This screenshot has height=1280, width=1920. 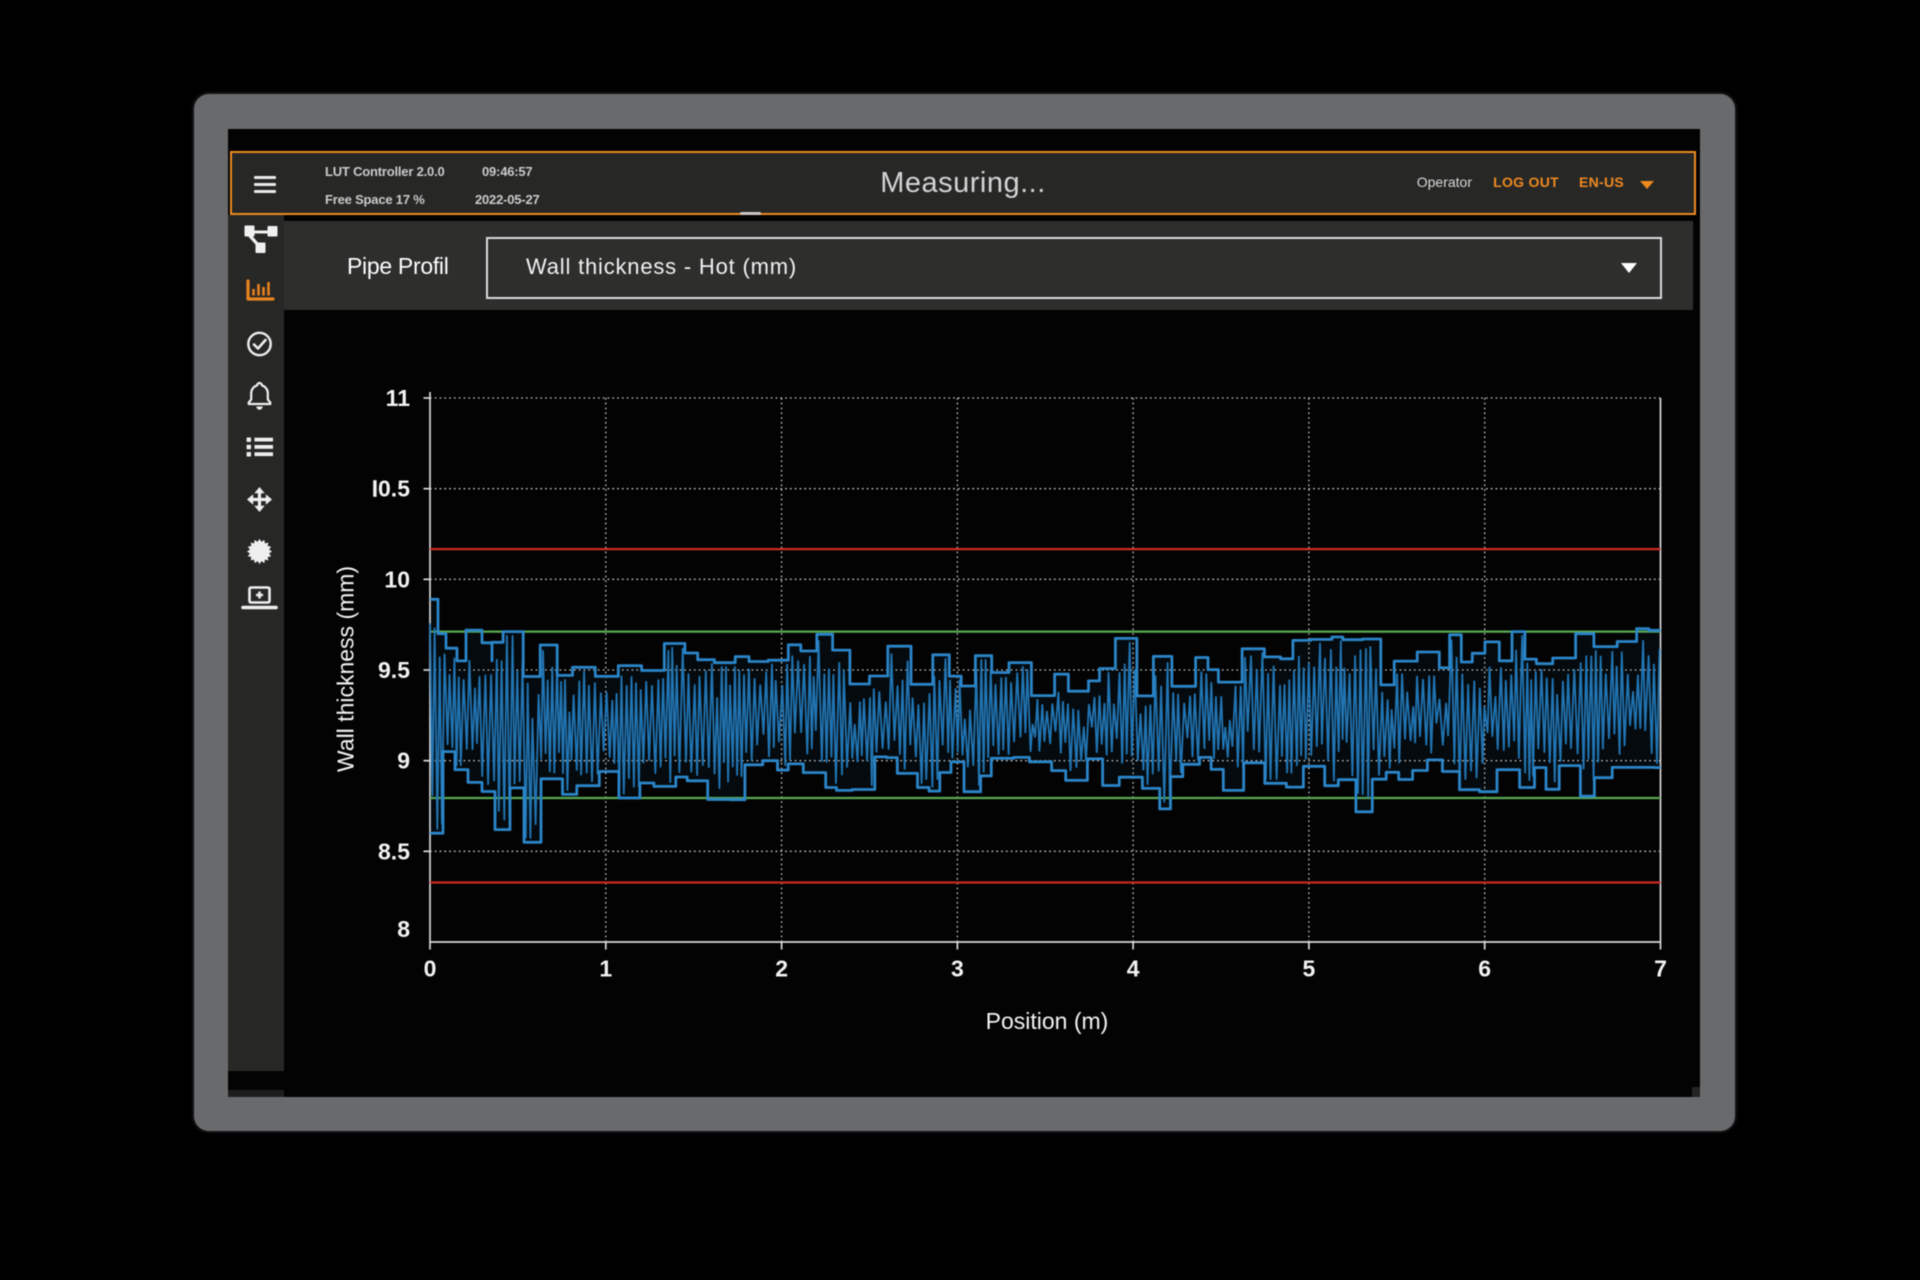 What do you see at coordinates (430, 969) in the screenshot?
I see `svg-text: 0` at bounding box center [430, 969].